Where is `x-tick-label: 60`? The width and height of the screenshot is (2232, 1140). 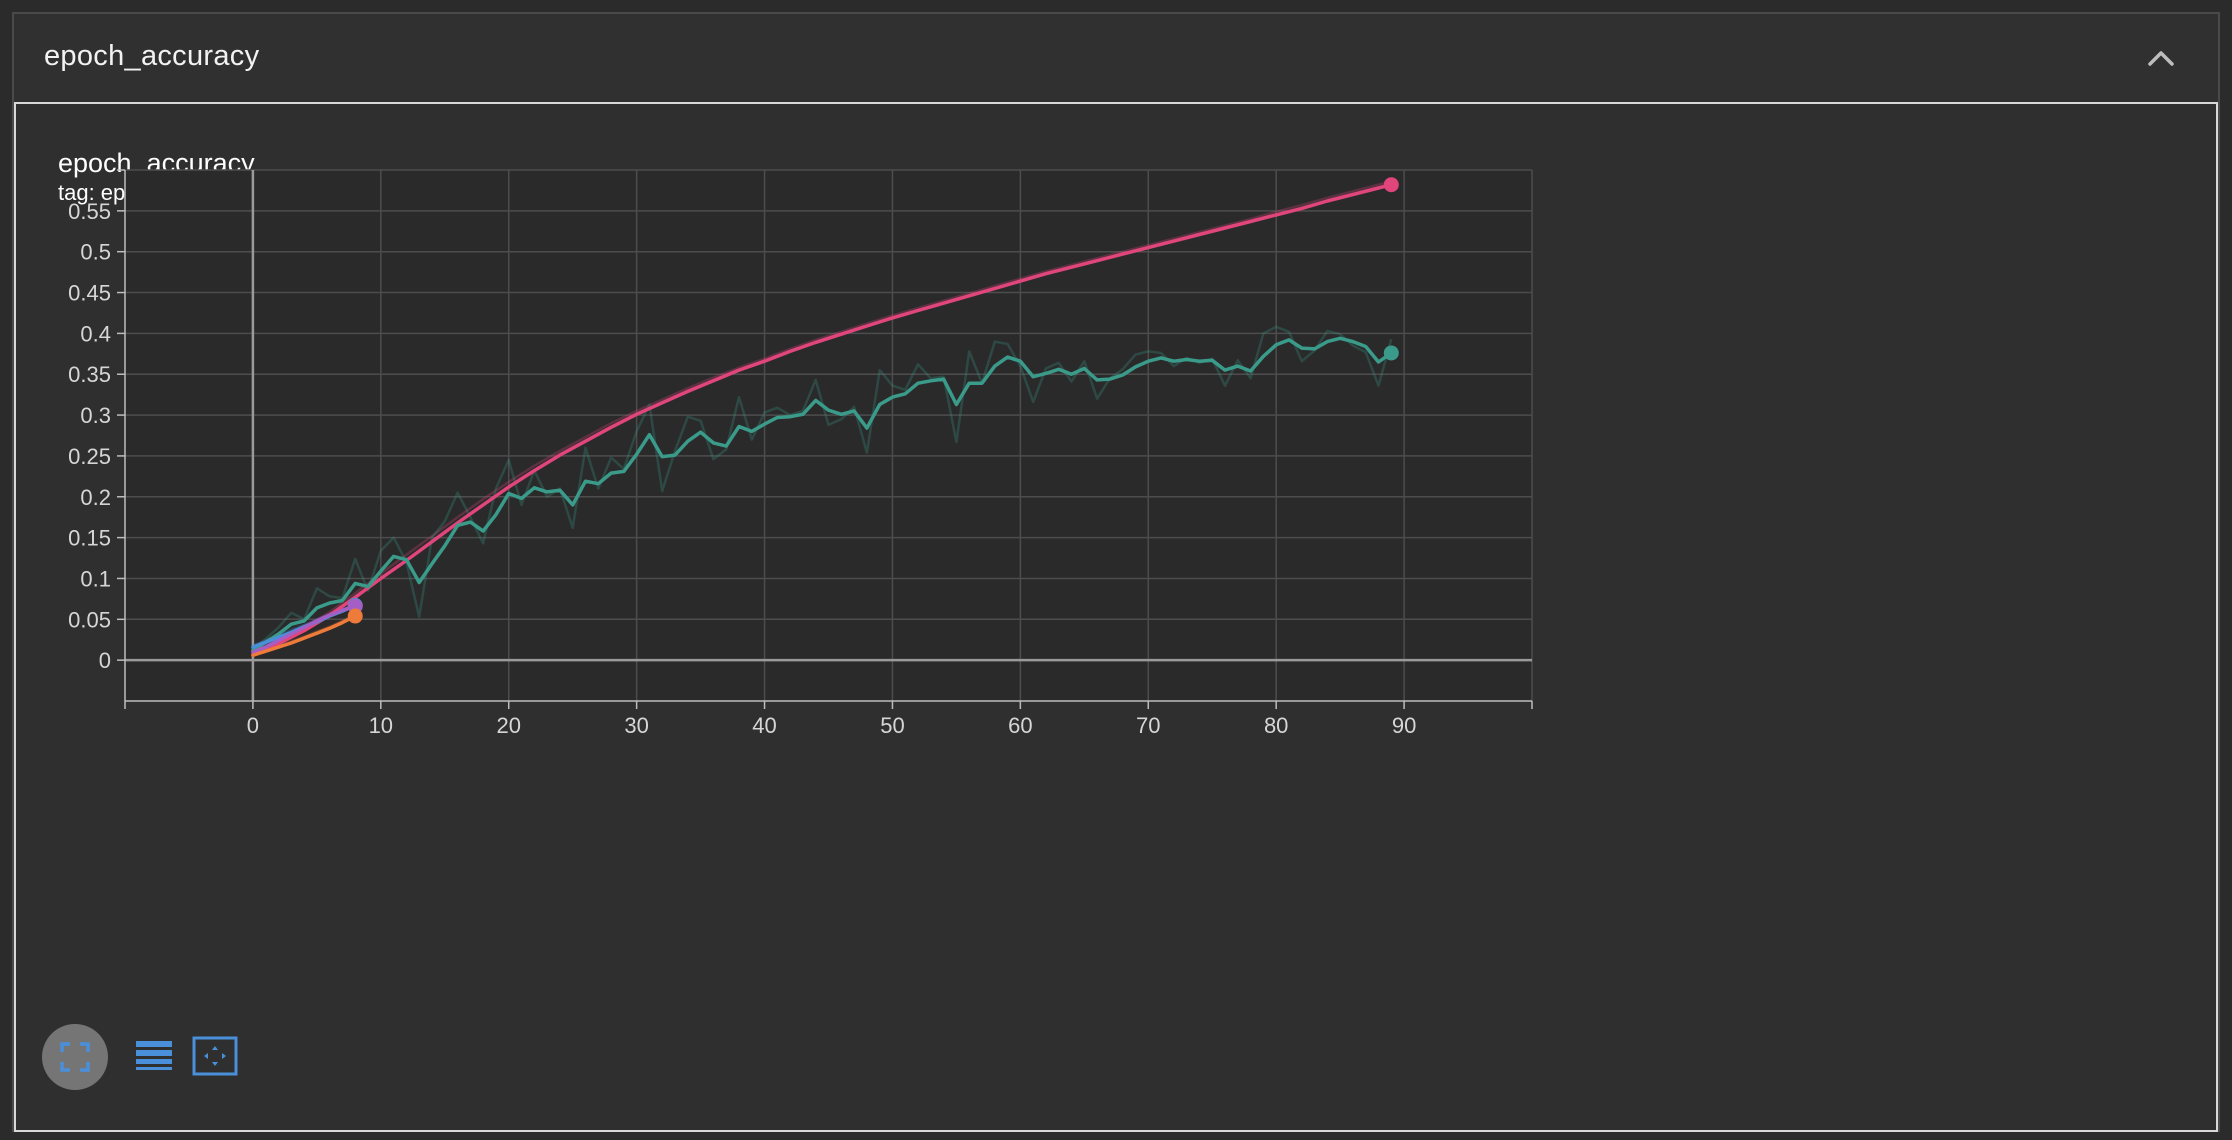 x-tick-label: 60 is located at coordinates (1020, 725).